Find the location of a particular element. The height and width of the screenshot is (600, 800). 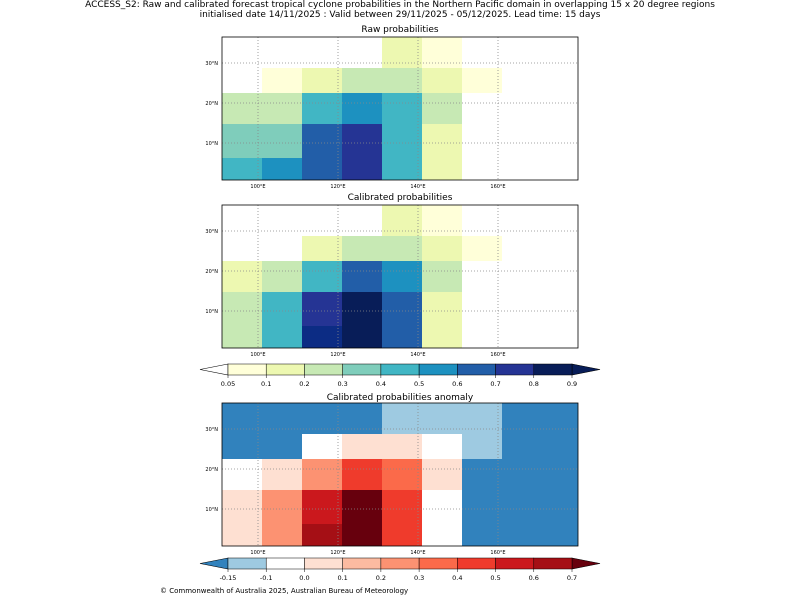

anom-colorbar-tick-label: -0.1 is located at coordinates (266, 578).